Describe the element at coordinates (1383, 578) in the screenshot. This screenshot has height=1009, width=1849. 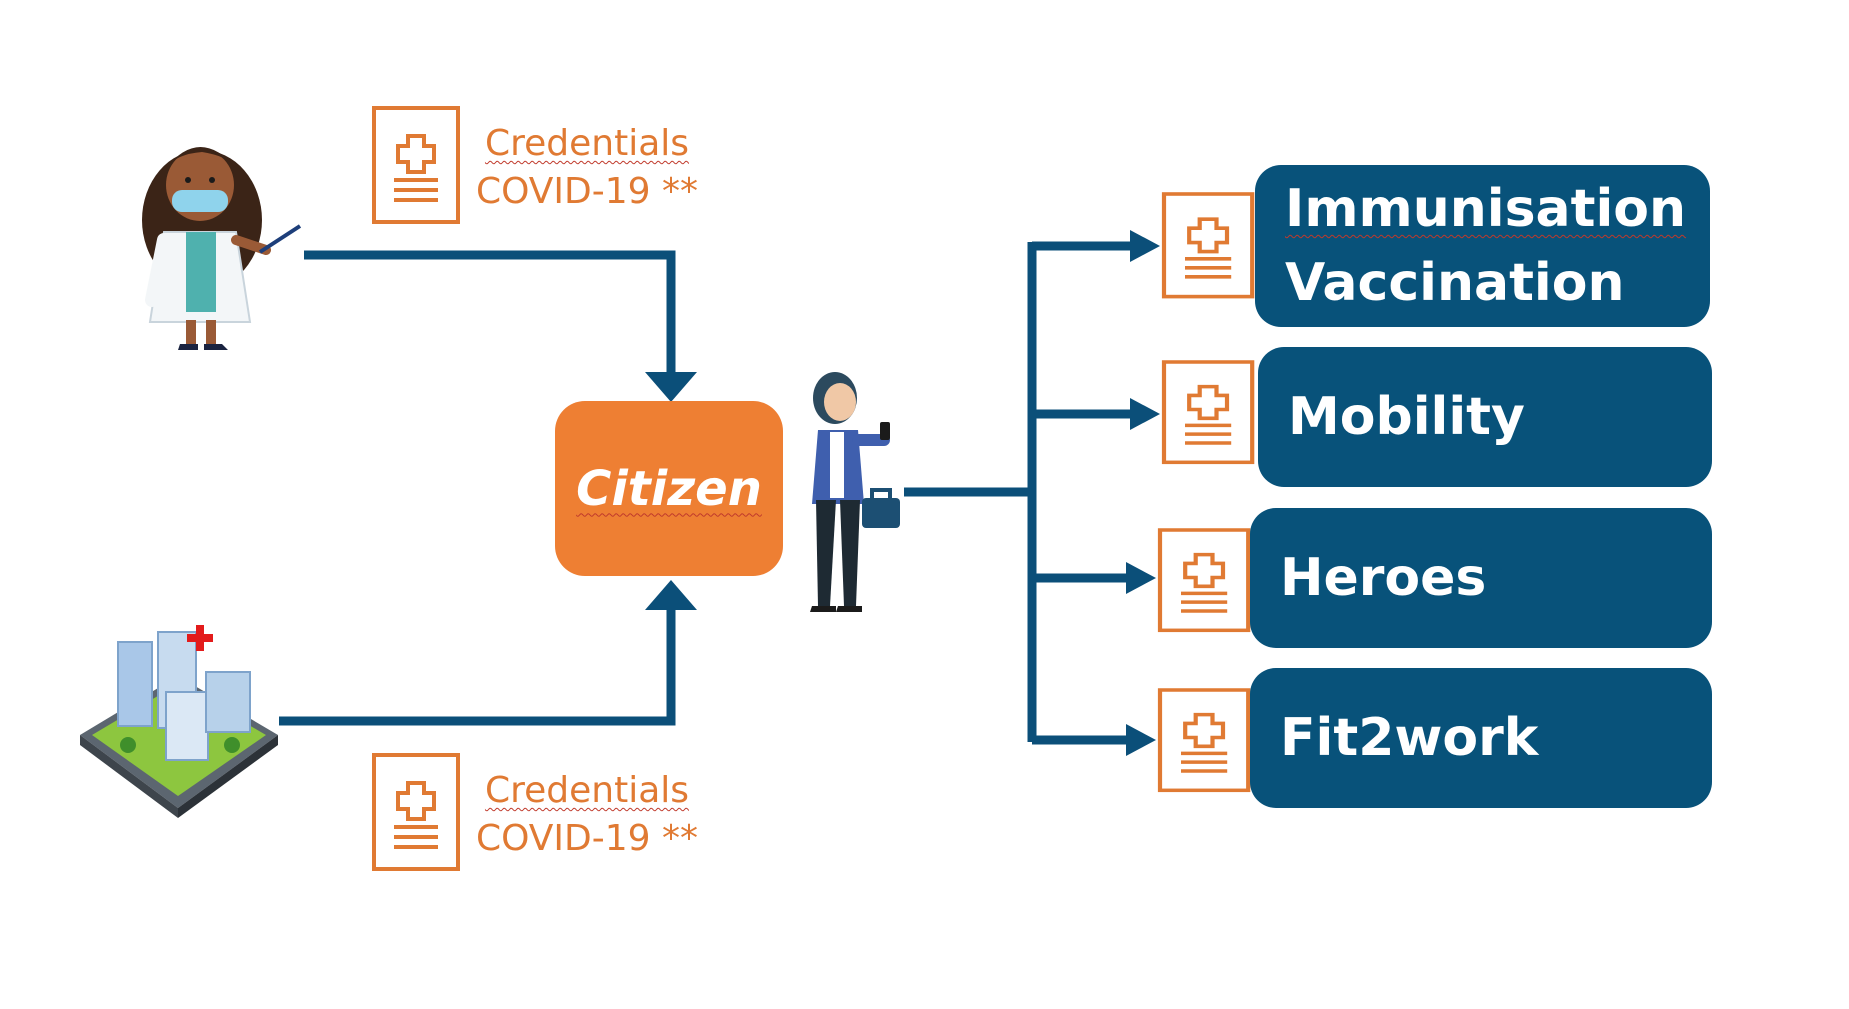
I see `service-label: Heroes` at that location.